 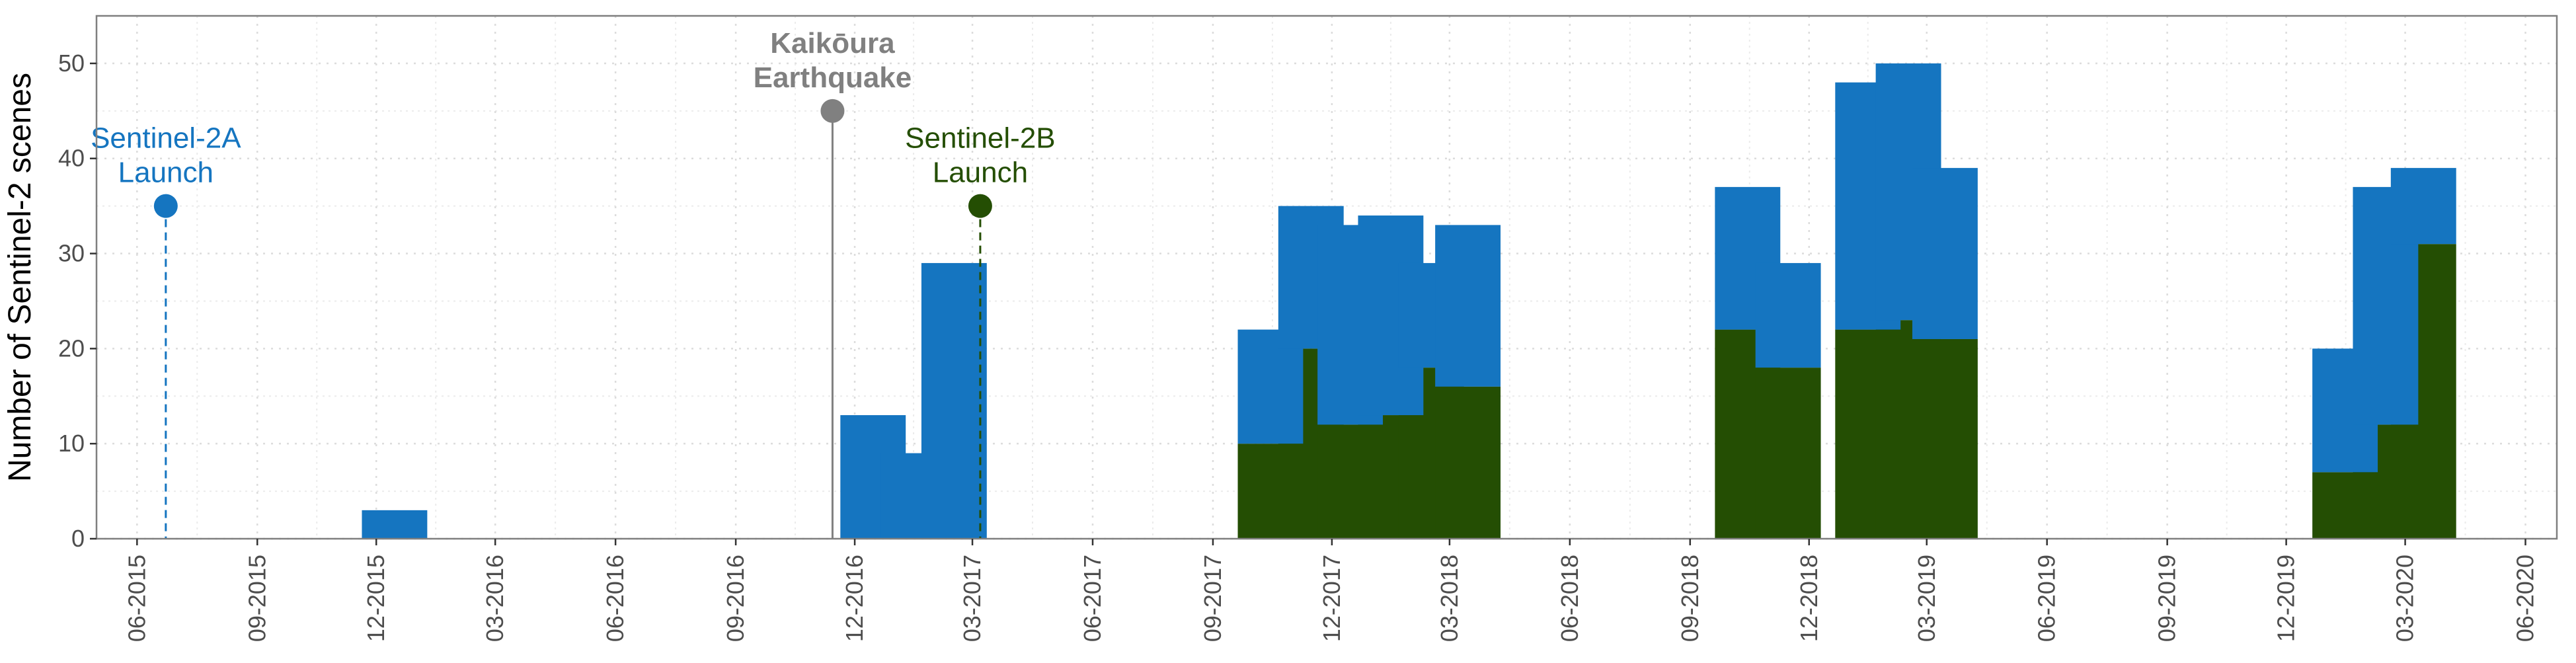 What do you see at coordinates (1331, 598) in the screenshot?
I see `x-tick-label: 12-2017` at bounding box center [1331, 598].